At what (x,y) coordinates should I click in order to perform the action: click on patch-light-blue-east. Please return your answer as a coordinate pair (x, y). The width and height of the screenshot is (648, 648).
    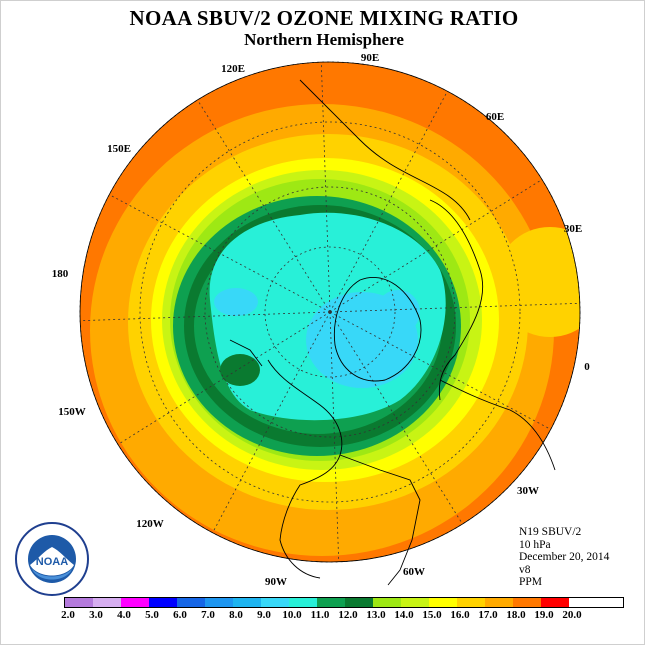
    Looking at the image, I should click on (398, 312).